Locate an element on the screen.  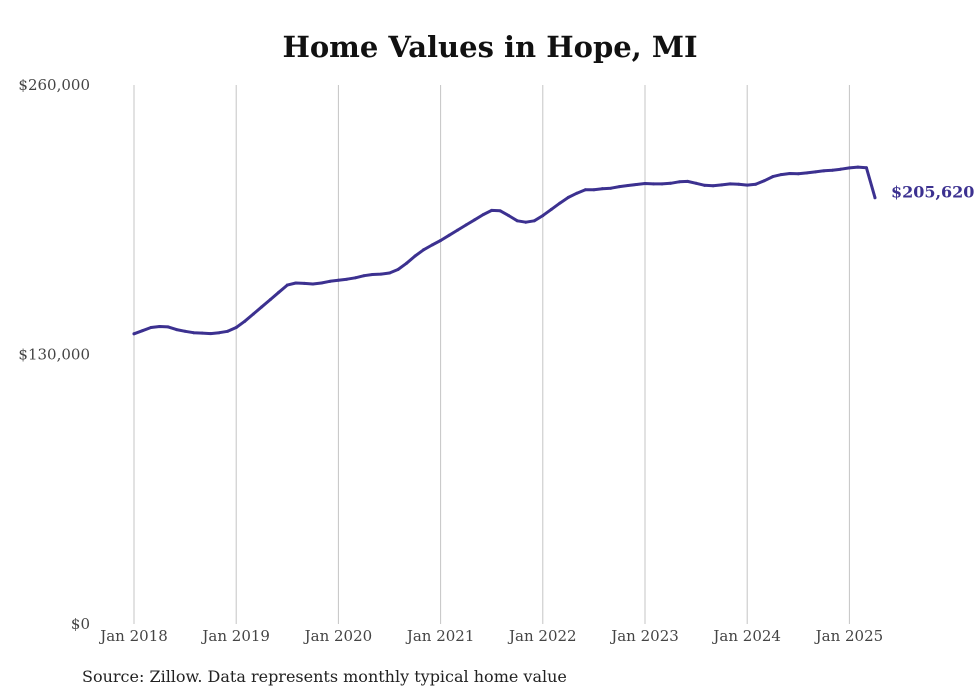
x-tick-label: Jan 2023 is located at coordinates (644, 636).